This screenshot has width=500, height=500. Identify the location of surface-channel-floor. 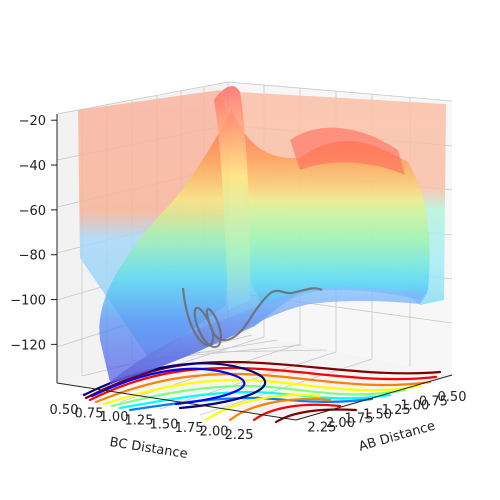
(269, 335).